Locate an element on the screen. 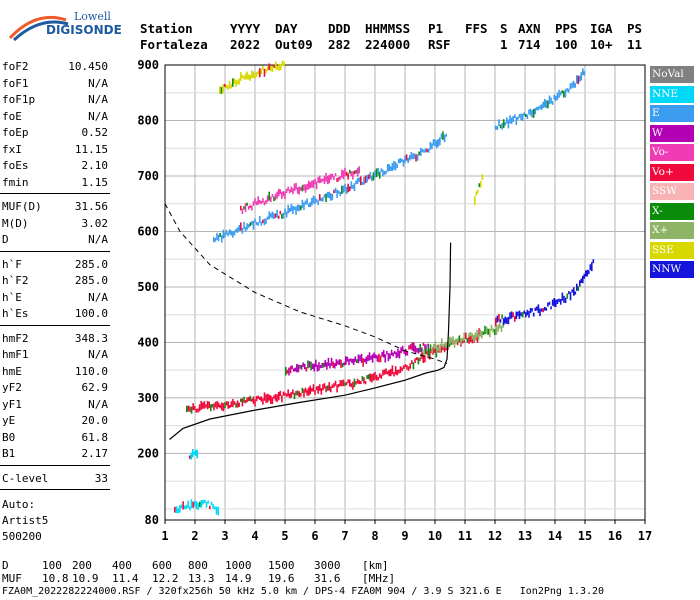 The width and height of the screenshot is (700, 600). param-label: h`F is located at coordinates (12, 264).